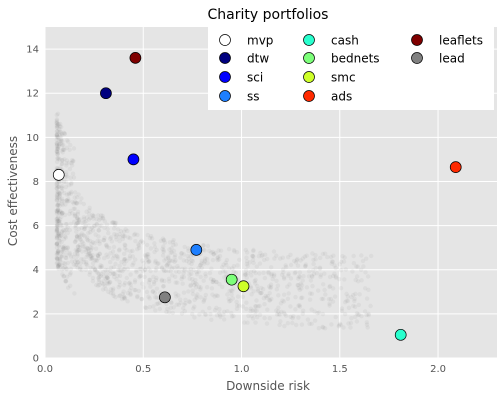 The width and height of the screenshot is (499, 401). Describe the element at coordinates (309, 40) in the screenshot. I see `legend-marker-cash` at that location.